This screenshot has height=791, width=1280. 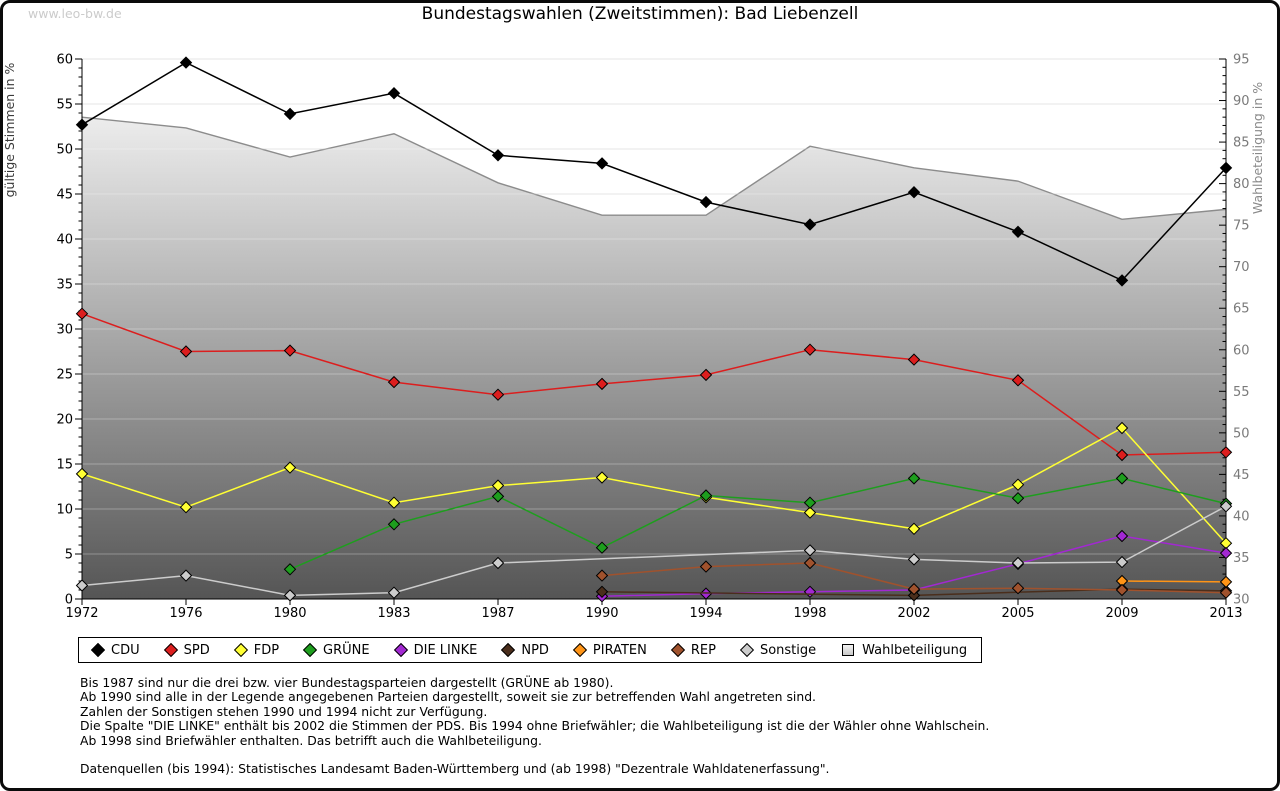 I want to click on legend-label: Sonstige, so click(x=788, y=650).